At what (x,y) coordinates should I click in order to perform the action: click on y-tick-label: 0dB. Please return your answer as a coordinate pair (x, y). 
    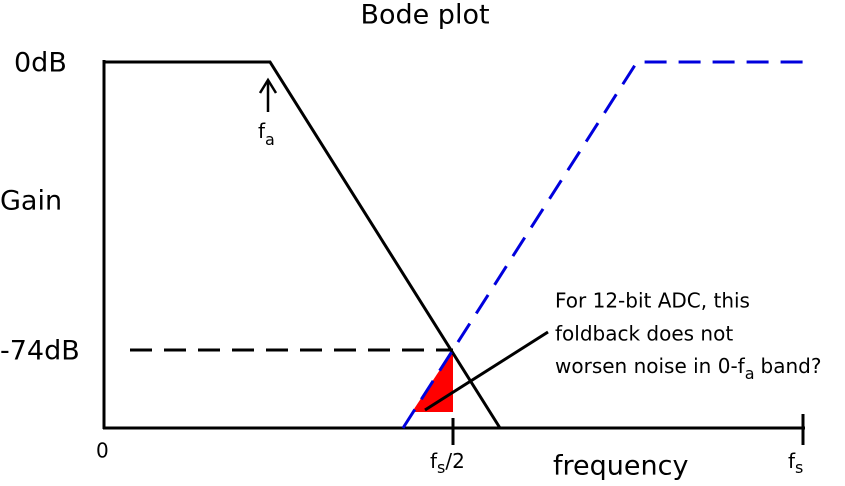
    Looking at the image, I should click on (40, 63).